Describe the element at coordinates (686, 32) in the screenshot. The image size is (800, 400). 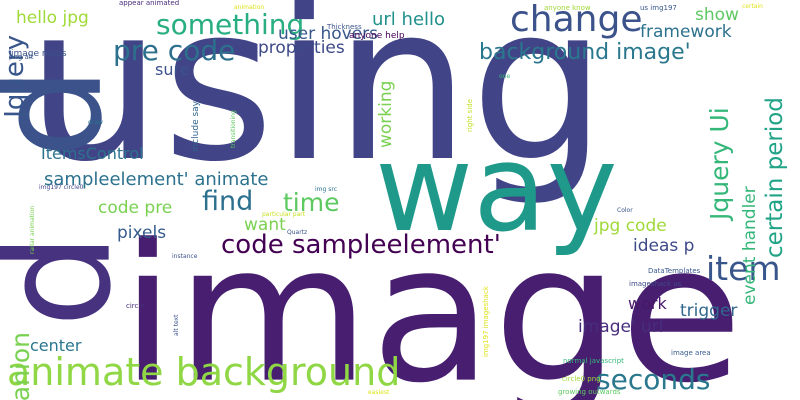
I see `word: framework` at that location.